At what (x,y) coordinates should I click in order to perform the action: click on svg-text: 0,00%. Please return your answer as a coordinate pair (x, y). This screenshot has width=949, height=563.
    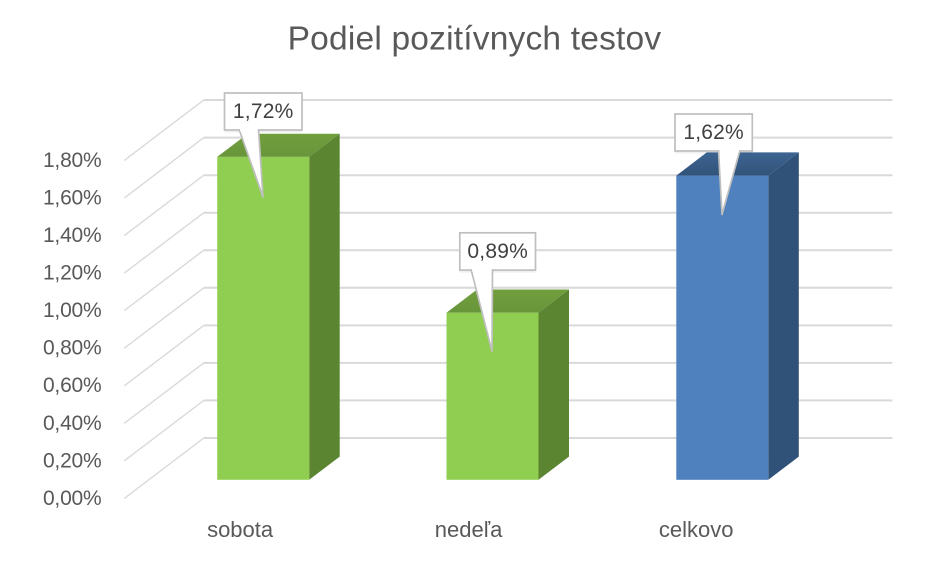
    Looking at the image, I should click on (72, 498).